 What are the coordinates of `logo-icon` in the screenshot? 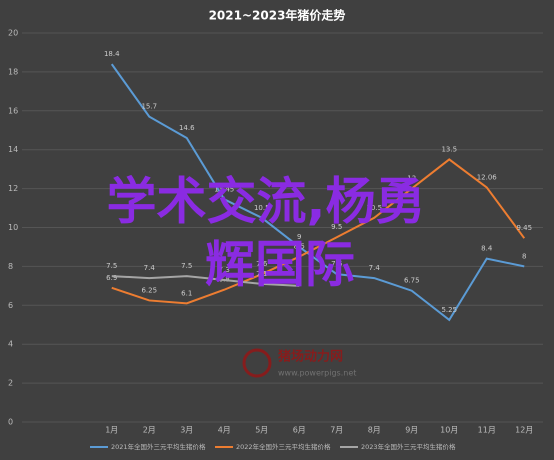 It's located at (257, 363).